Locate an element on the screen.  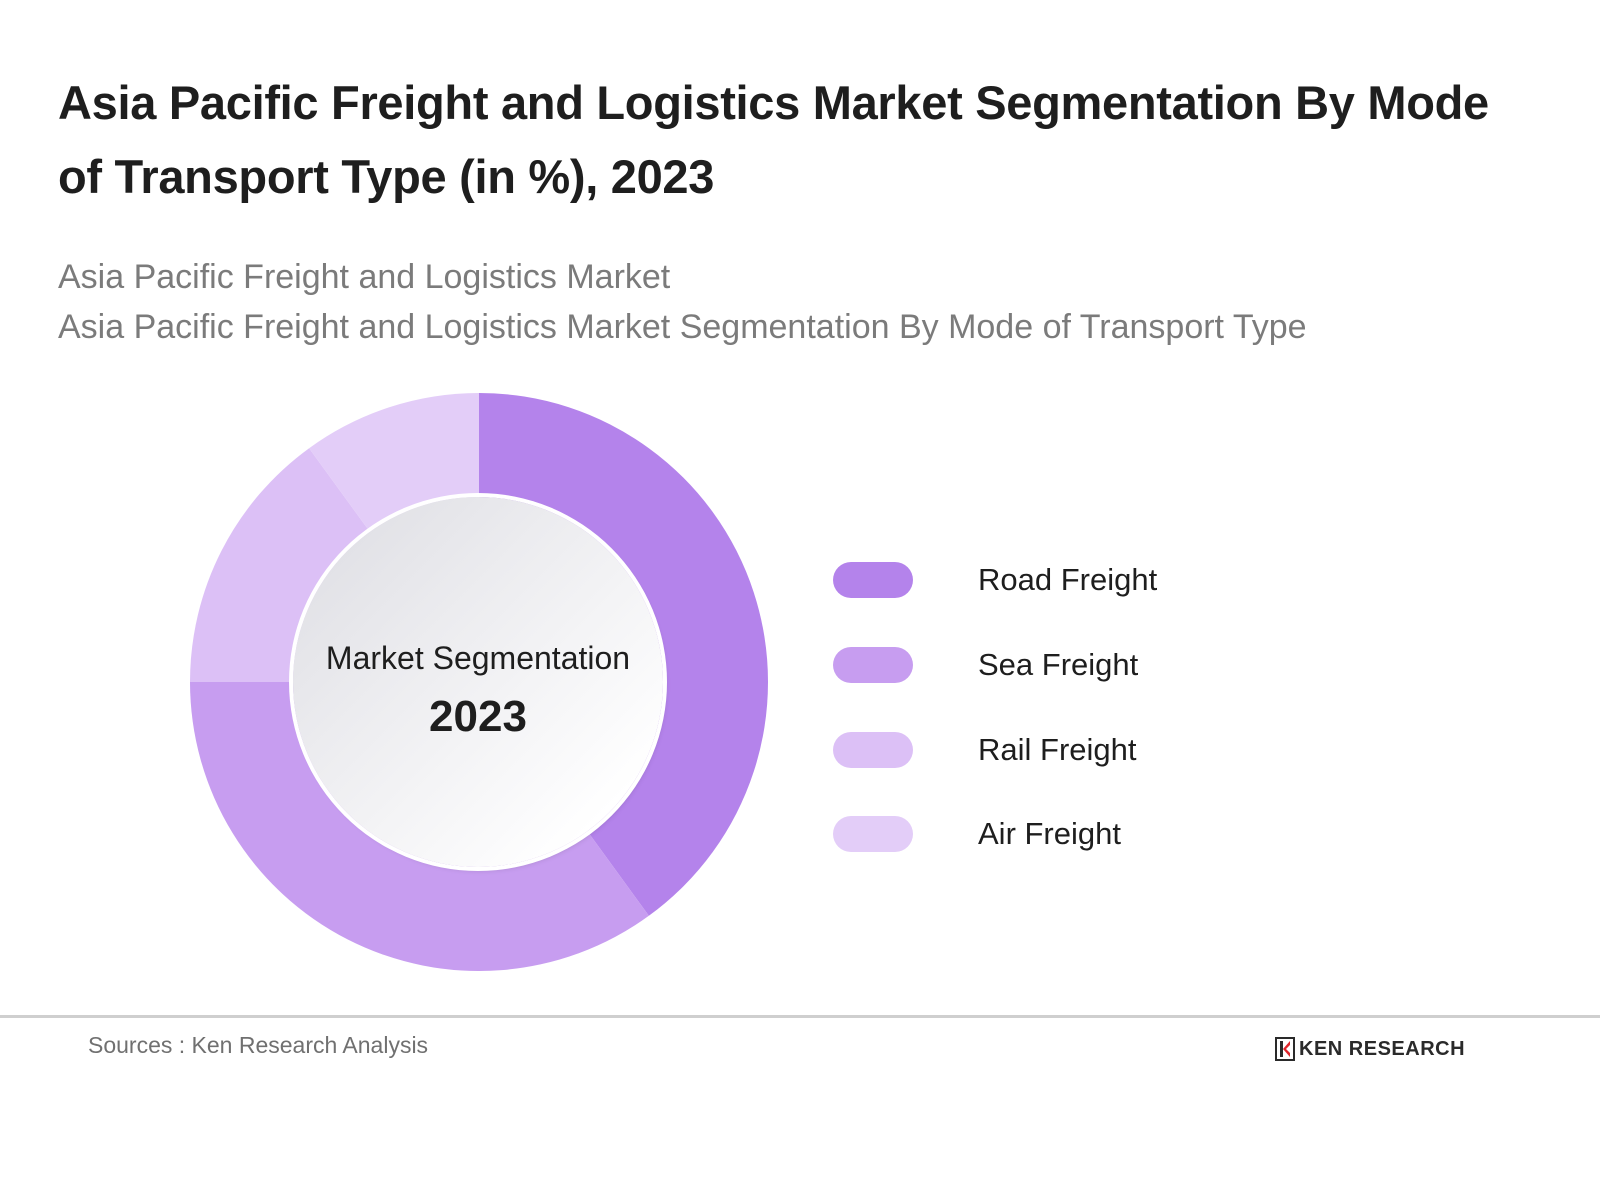
legend-item-rail: Rail Freight is located at coordinates (1083, 748).